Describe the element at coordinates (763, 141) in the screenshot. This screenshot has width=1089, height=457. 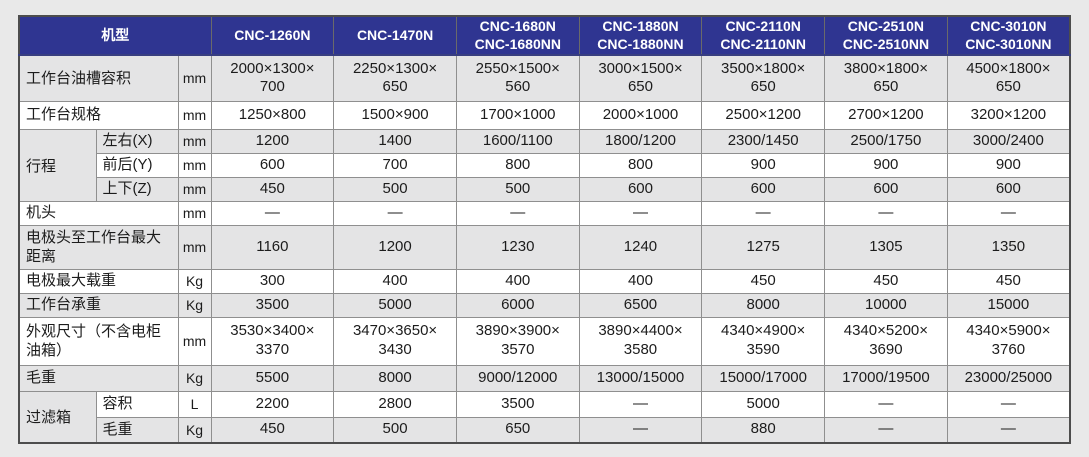
I see `value-cell: 2300/1450` at that location.